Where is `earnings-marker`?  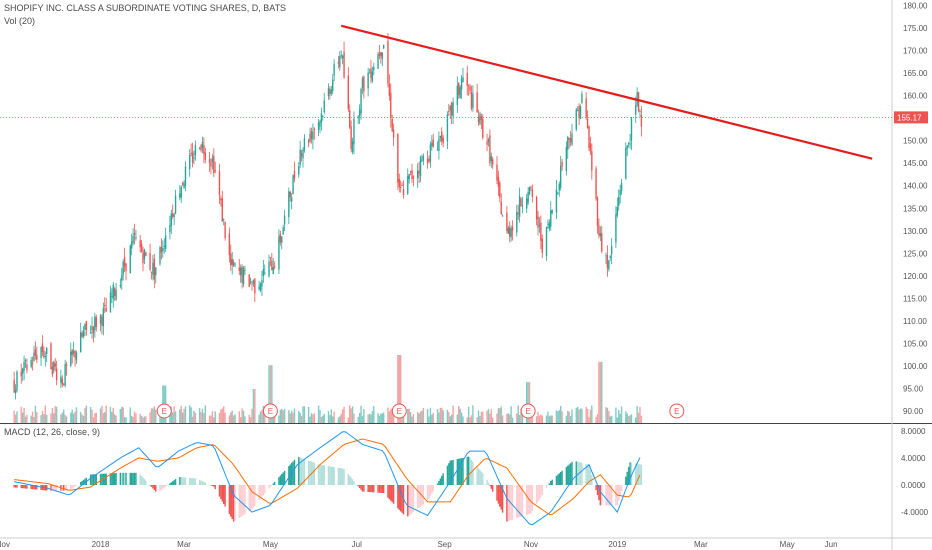
earnings-marker is located at coordinates (399, 411).